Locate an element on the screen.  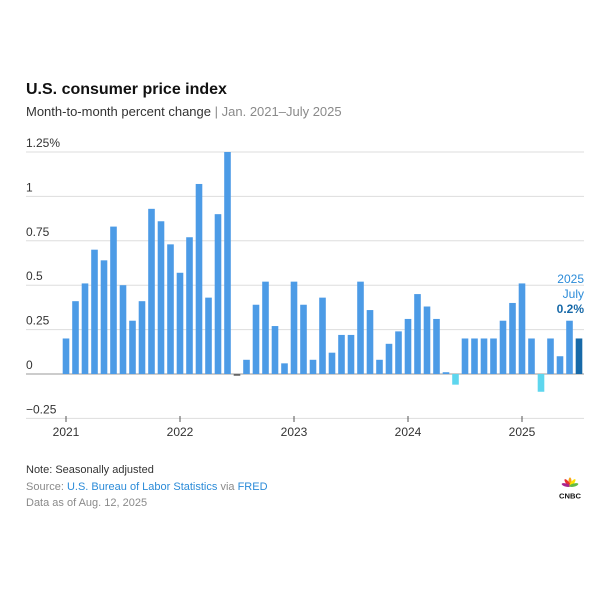
y-tick-label: 0.25 is located at coordinates (38, 321).